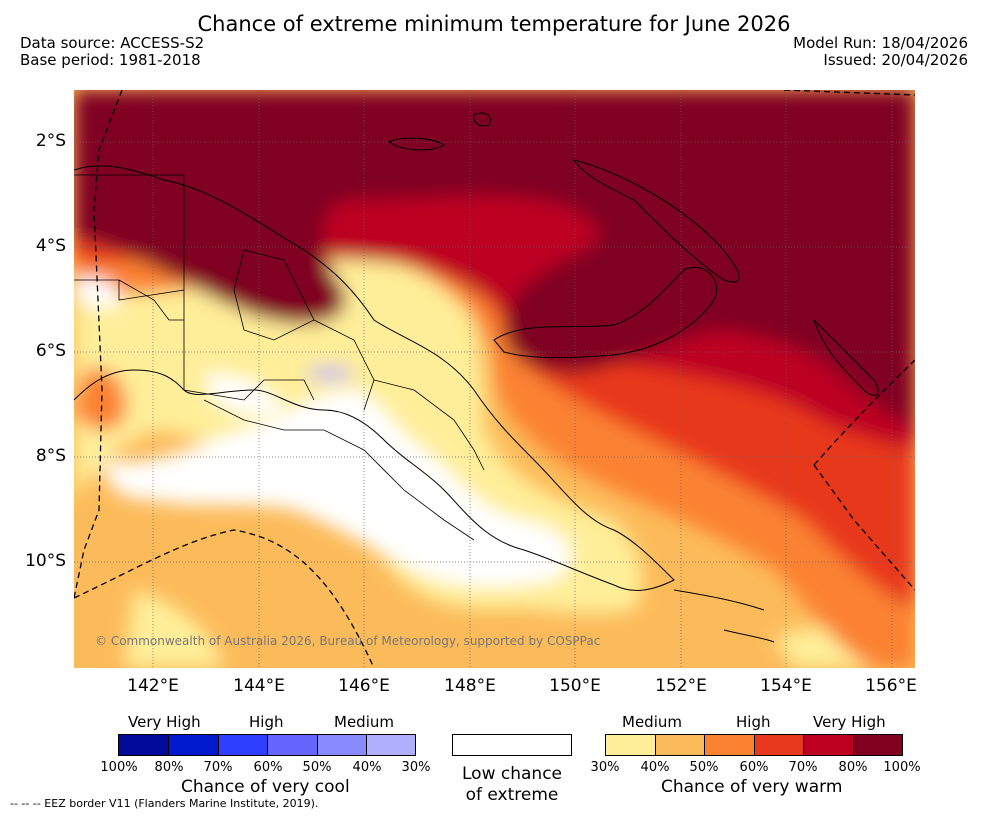  What do you see at coordinates (605, 312) in the screenshot?
I see `new-britain-coast` at bounding box center [605, 312].